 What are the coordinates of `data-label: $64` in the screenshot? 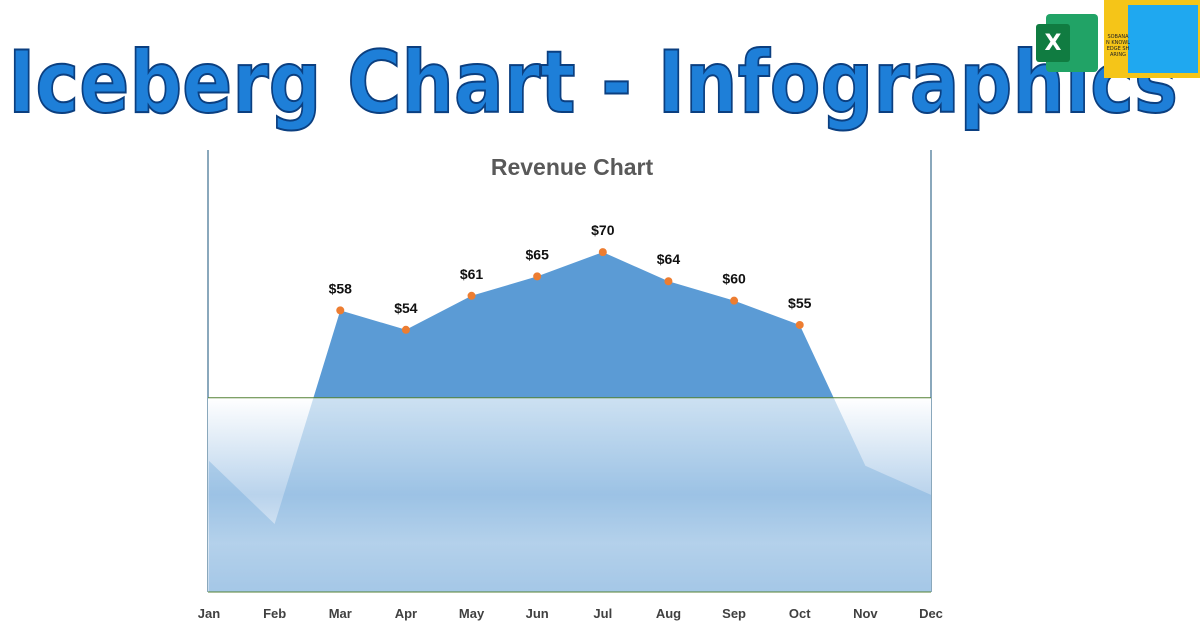 It's located at (669, 259).